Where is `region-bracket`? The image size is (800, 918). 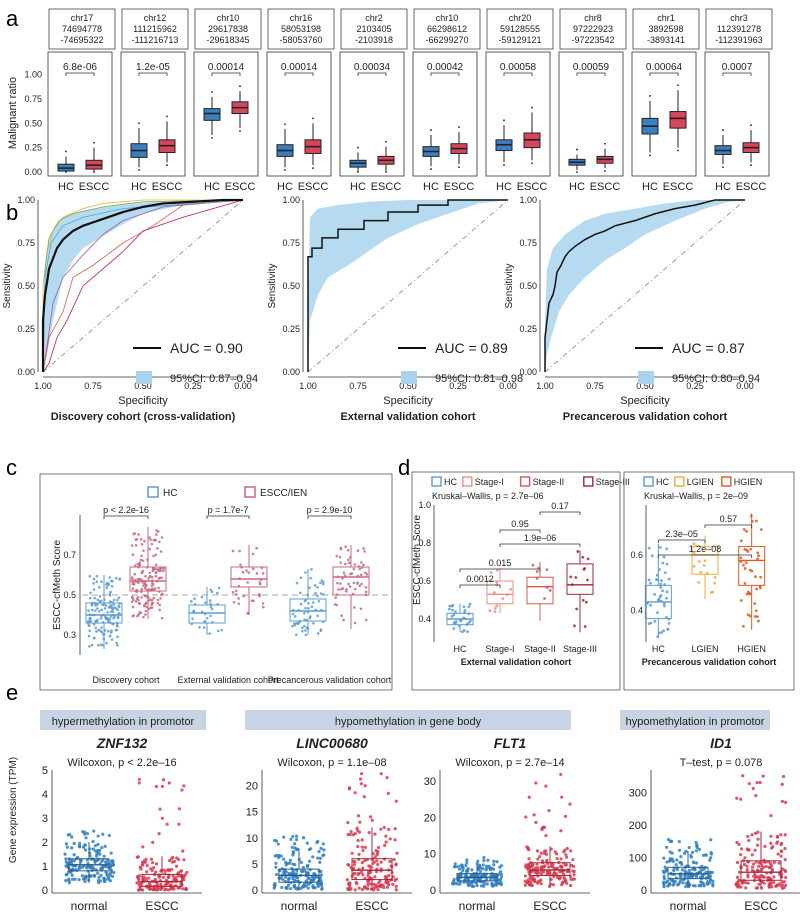
region-bracket is located at coordinates (591, 74).